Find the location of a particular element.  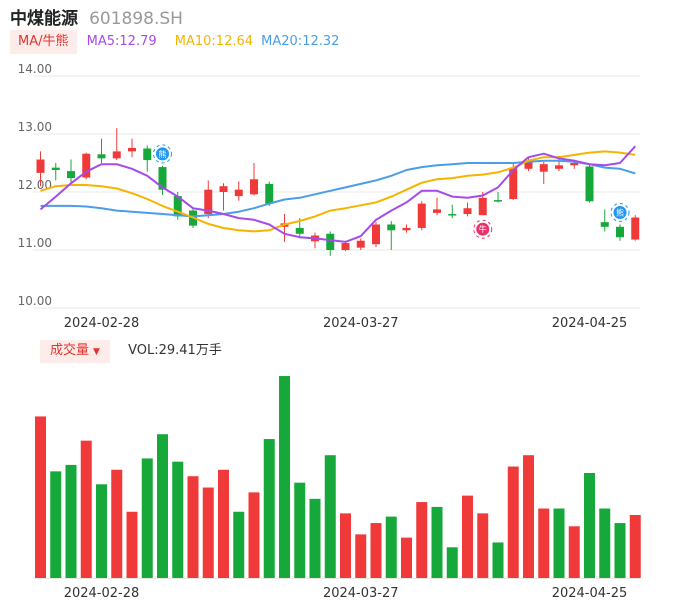

price-date-tick-label: 2024-04-25 is located at coordinates (590, 323).